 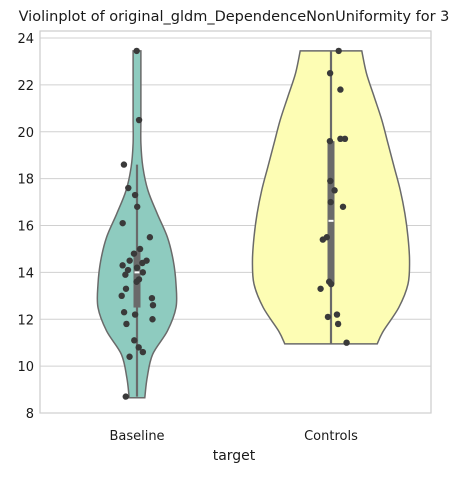 What do you see at coordinates (25, 320) in the screenshot?
I see `y-tick-label: 12` at bounding box center [25, 320].